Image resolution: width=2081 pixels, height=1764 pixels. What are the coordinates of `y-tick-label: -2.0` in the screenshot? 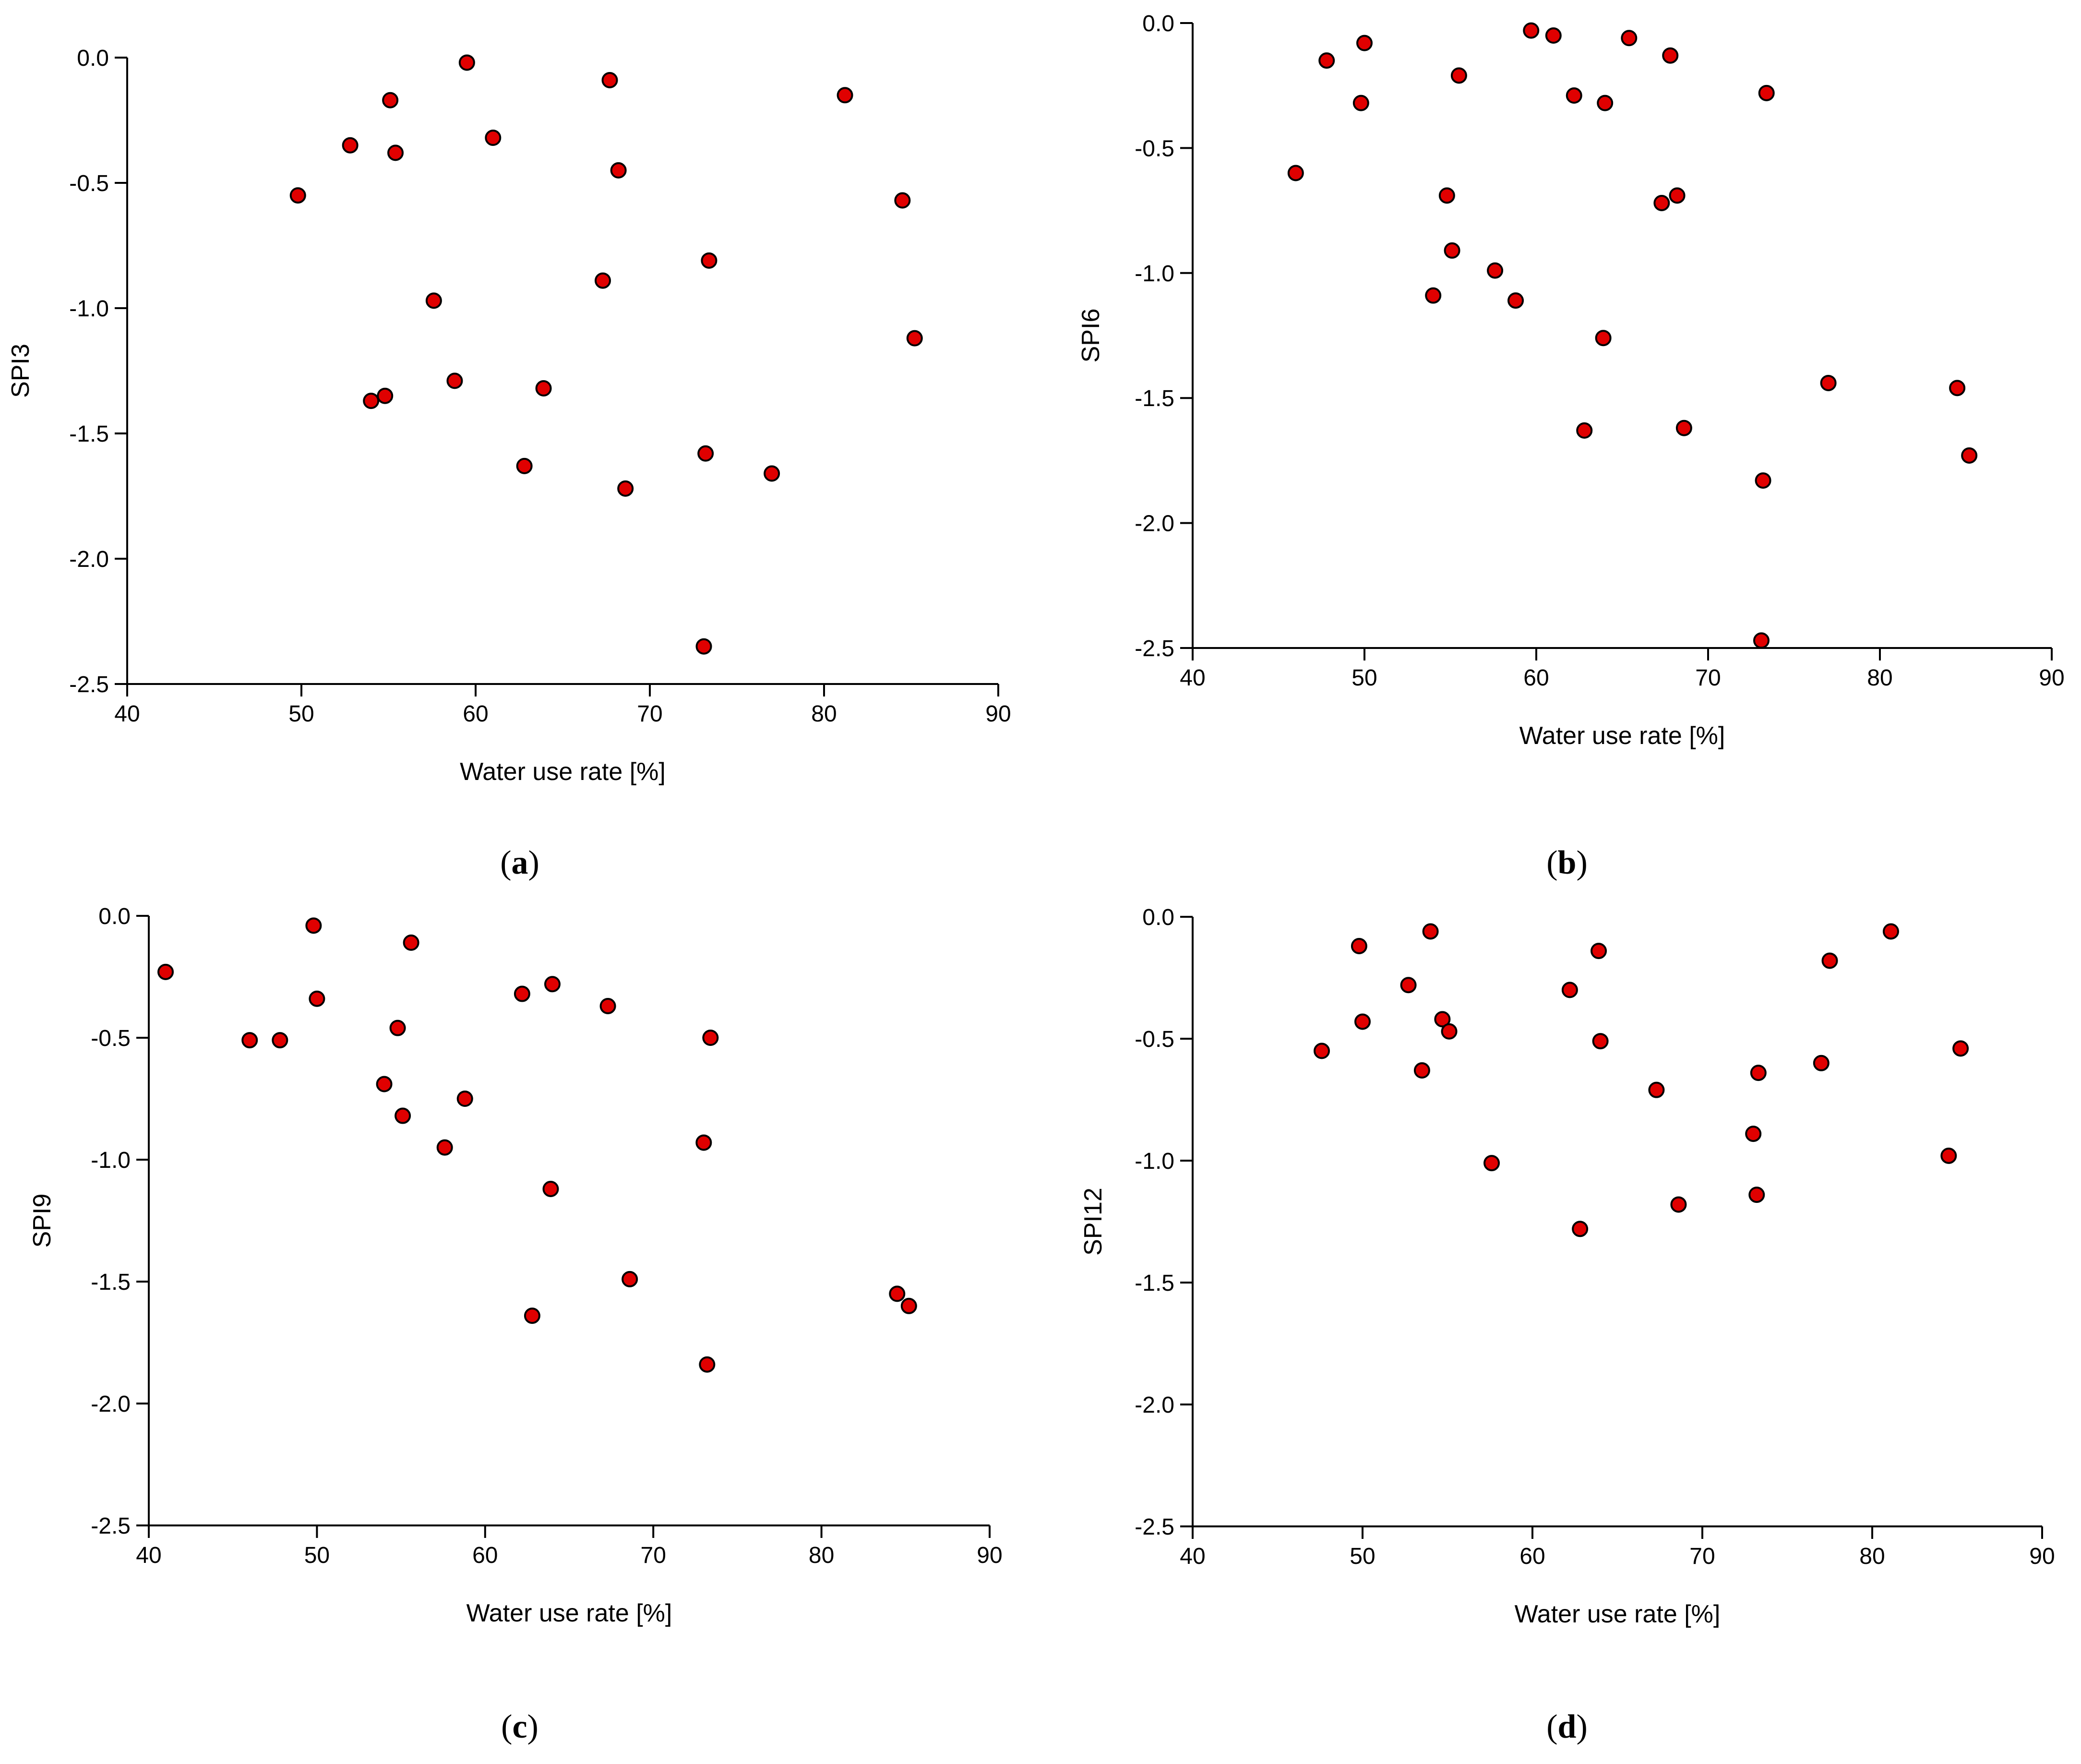 It's located at (1154, 524).